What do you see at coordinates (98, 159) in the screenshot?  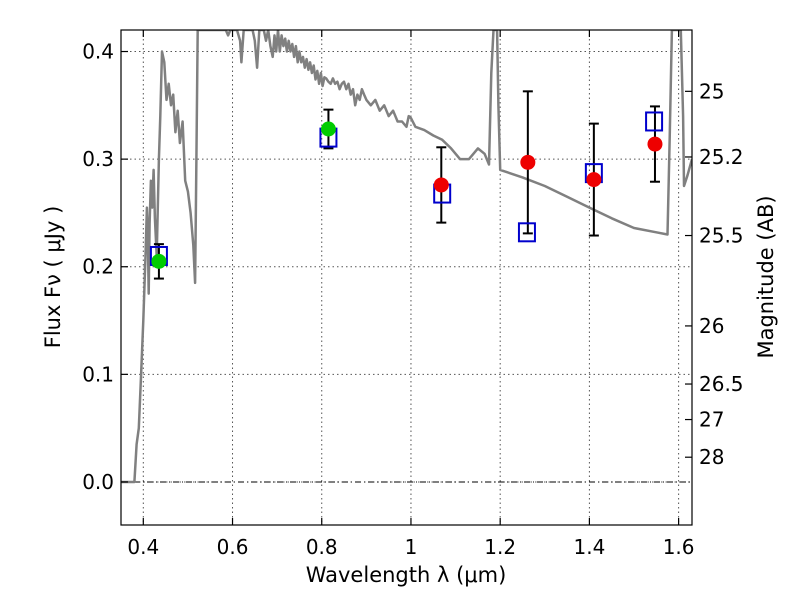 I see `y-tick-label: 0.3` at bounding box center [98, 159].